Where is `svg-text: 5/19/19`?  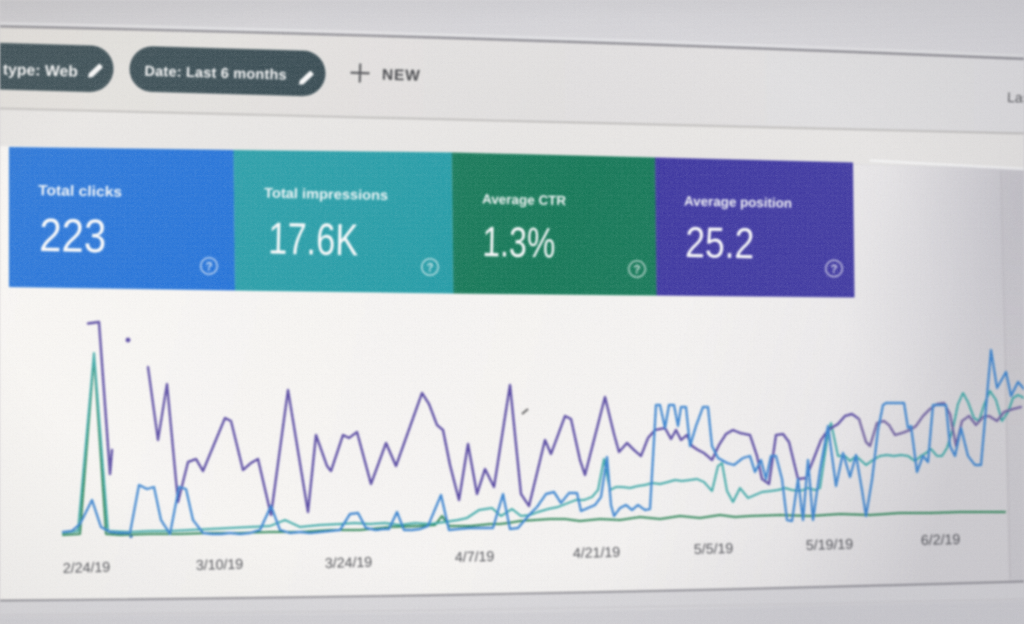 svg-text: 5/19/19 is located at coordinates (830, 545).